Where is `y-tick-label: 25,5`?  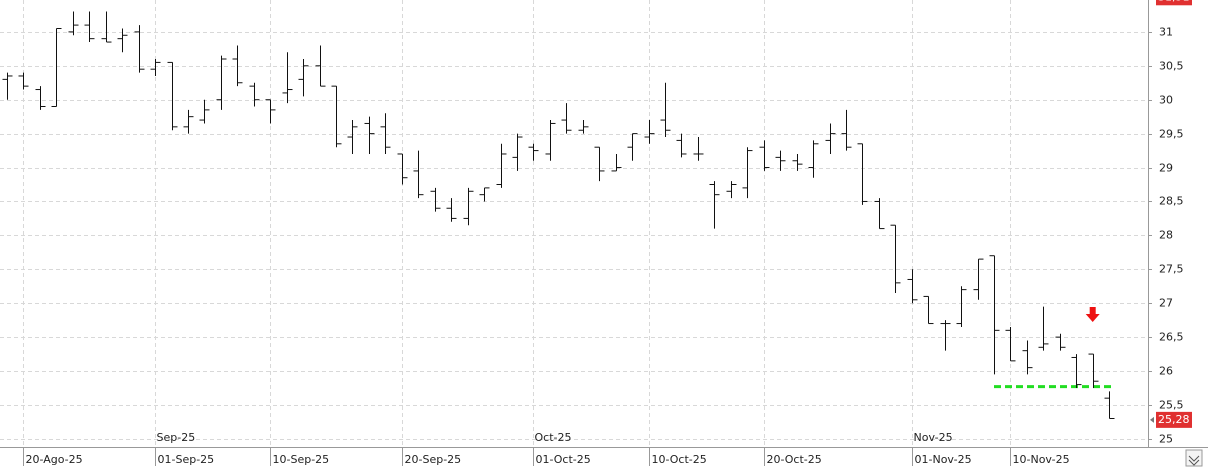
y-tick-label: 25,5 is located at coordinates (1171, 405).